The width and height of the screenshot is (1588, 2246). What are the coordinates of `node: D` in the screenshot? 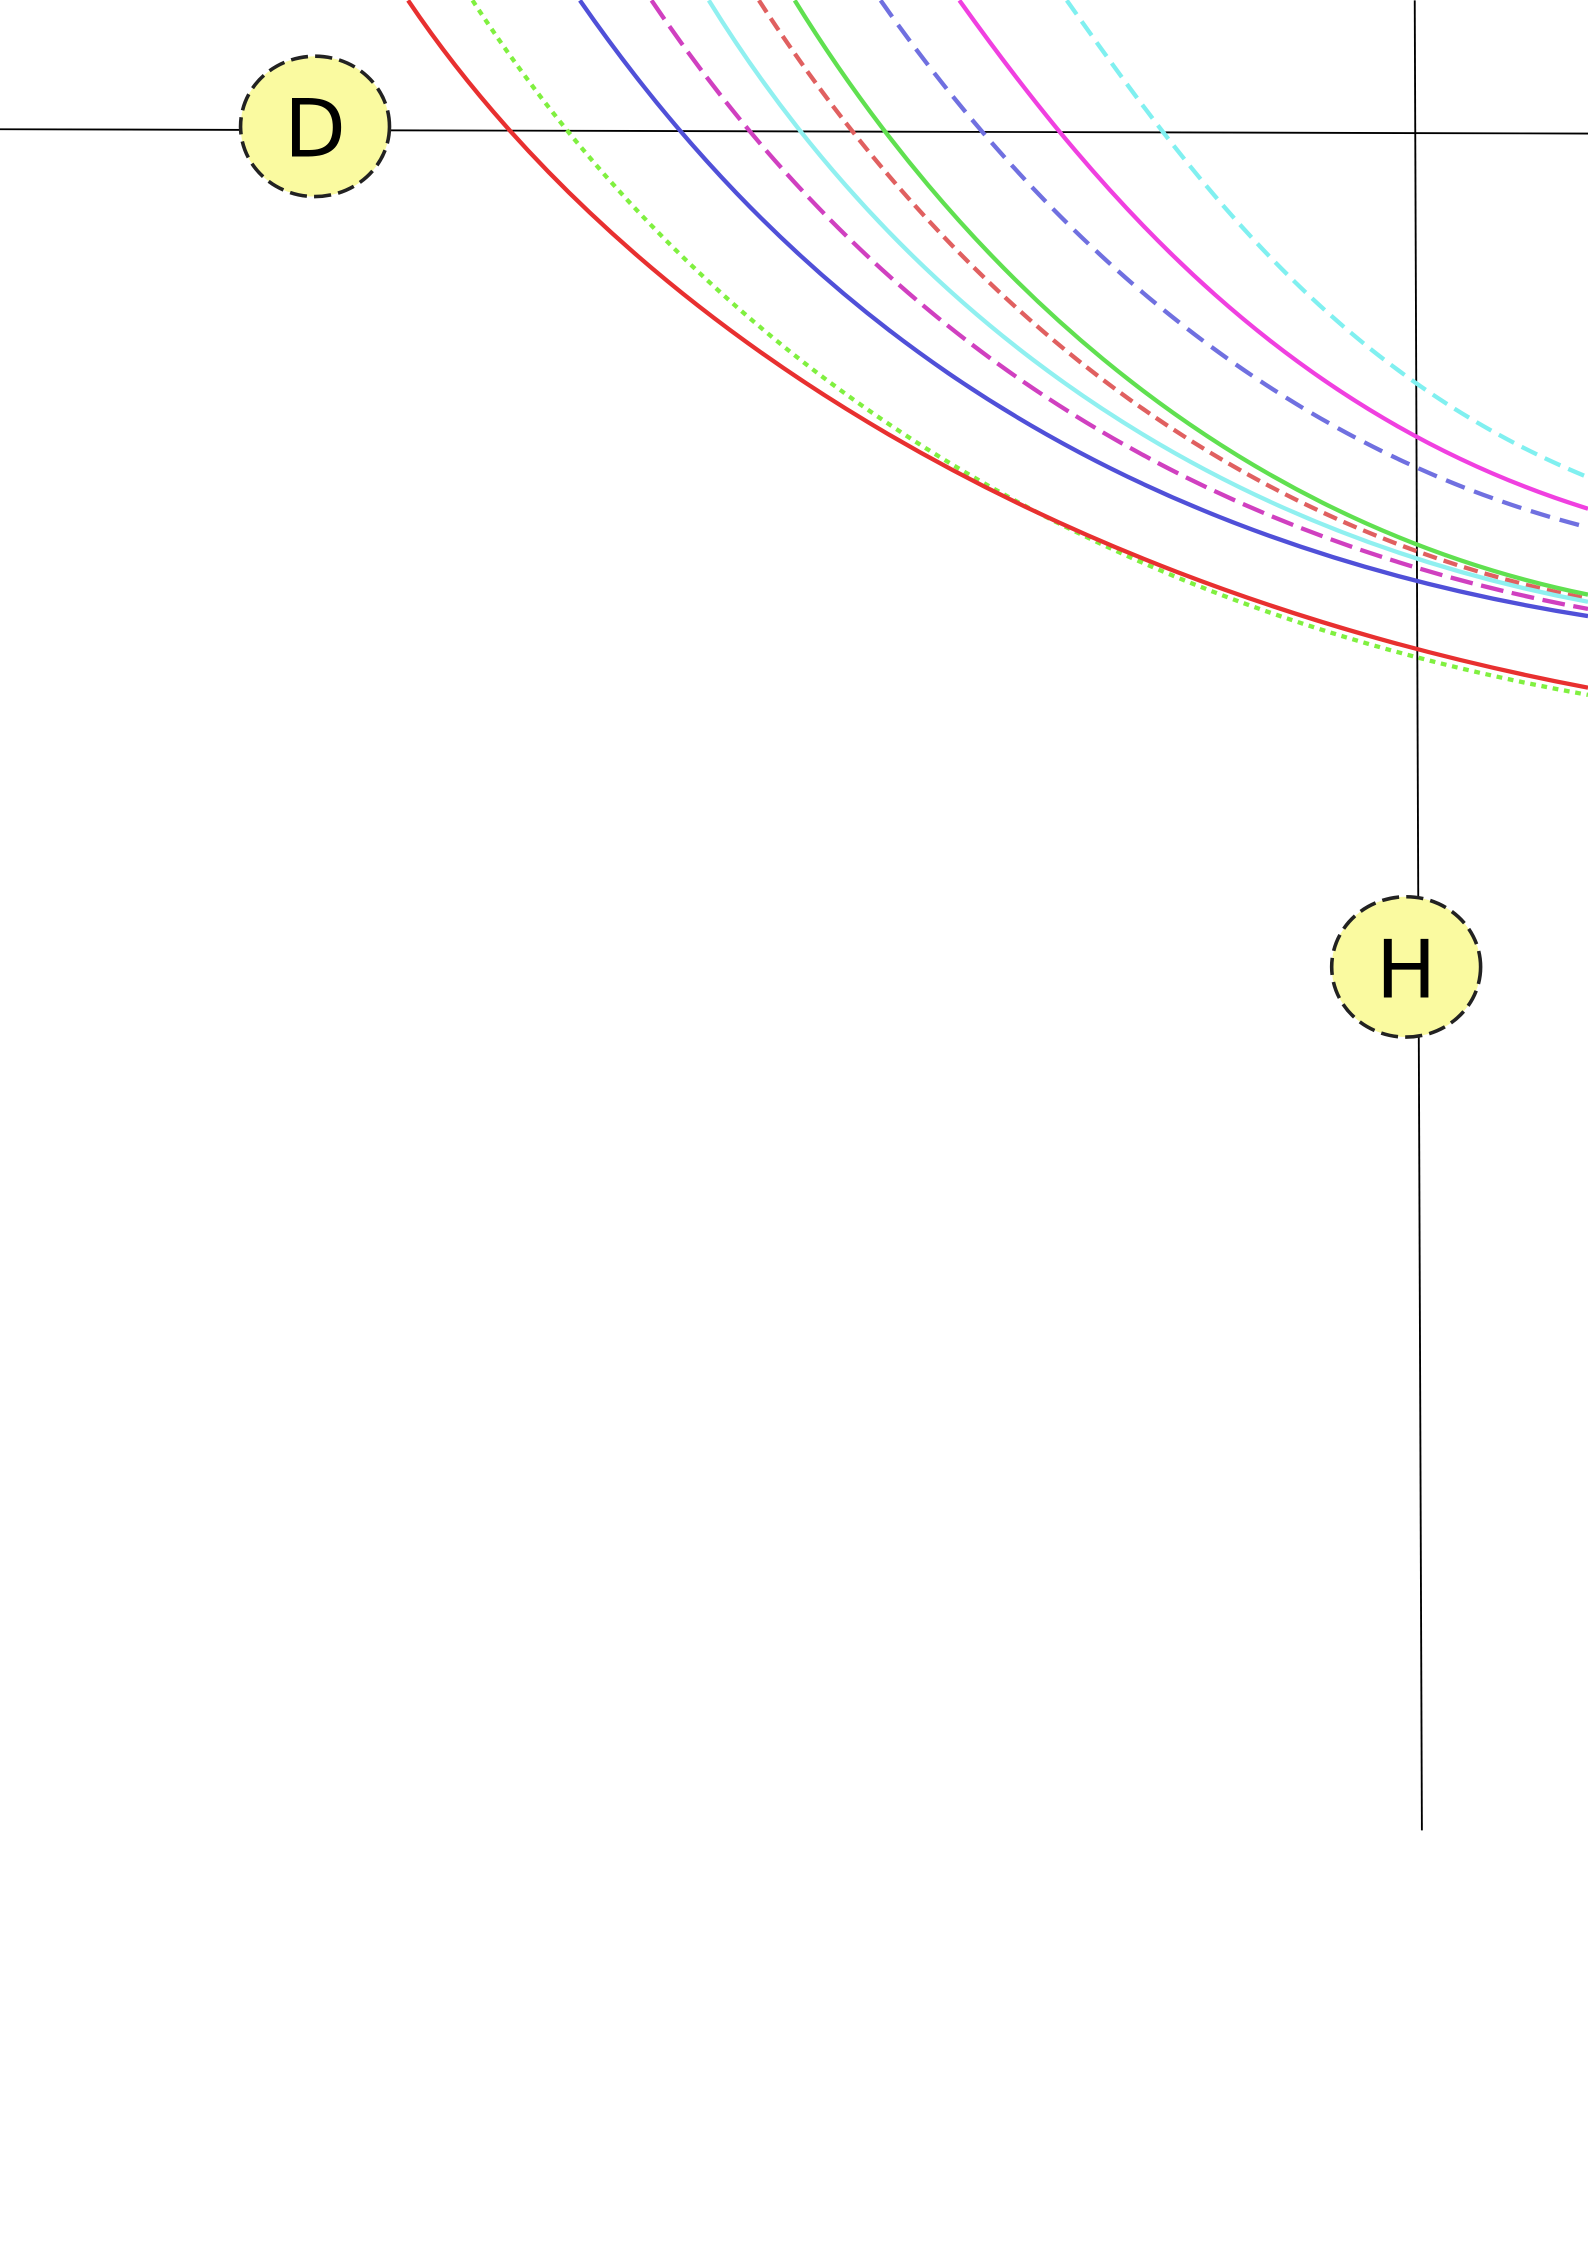 It's located at (315, 126).